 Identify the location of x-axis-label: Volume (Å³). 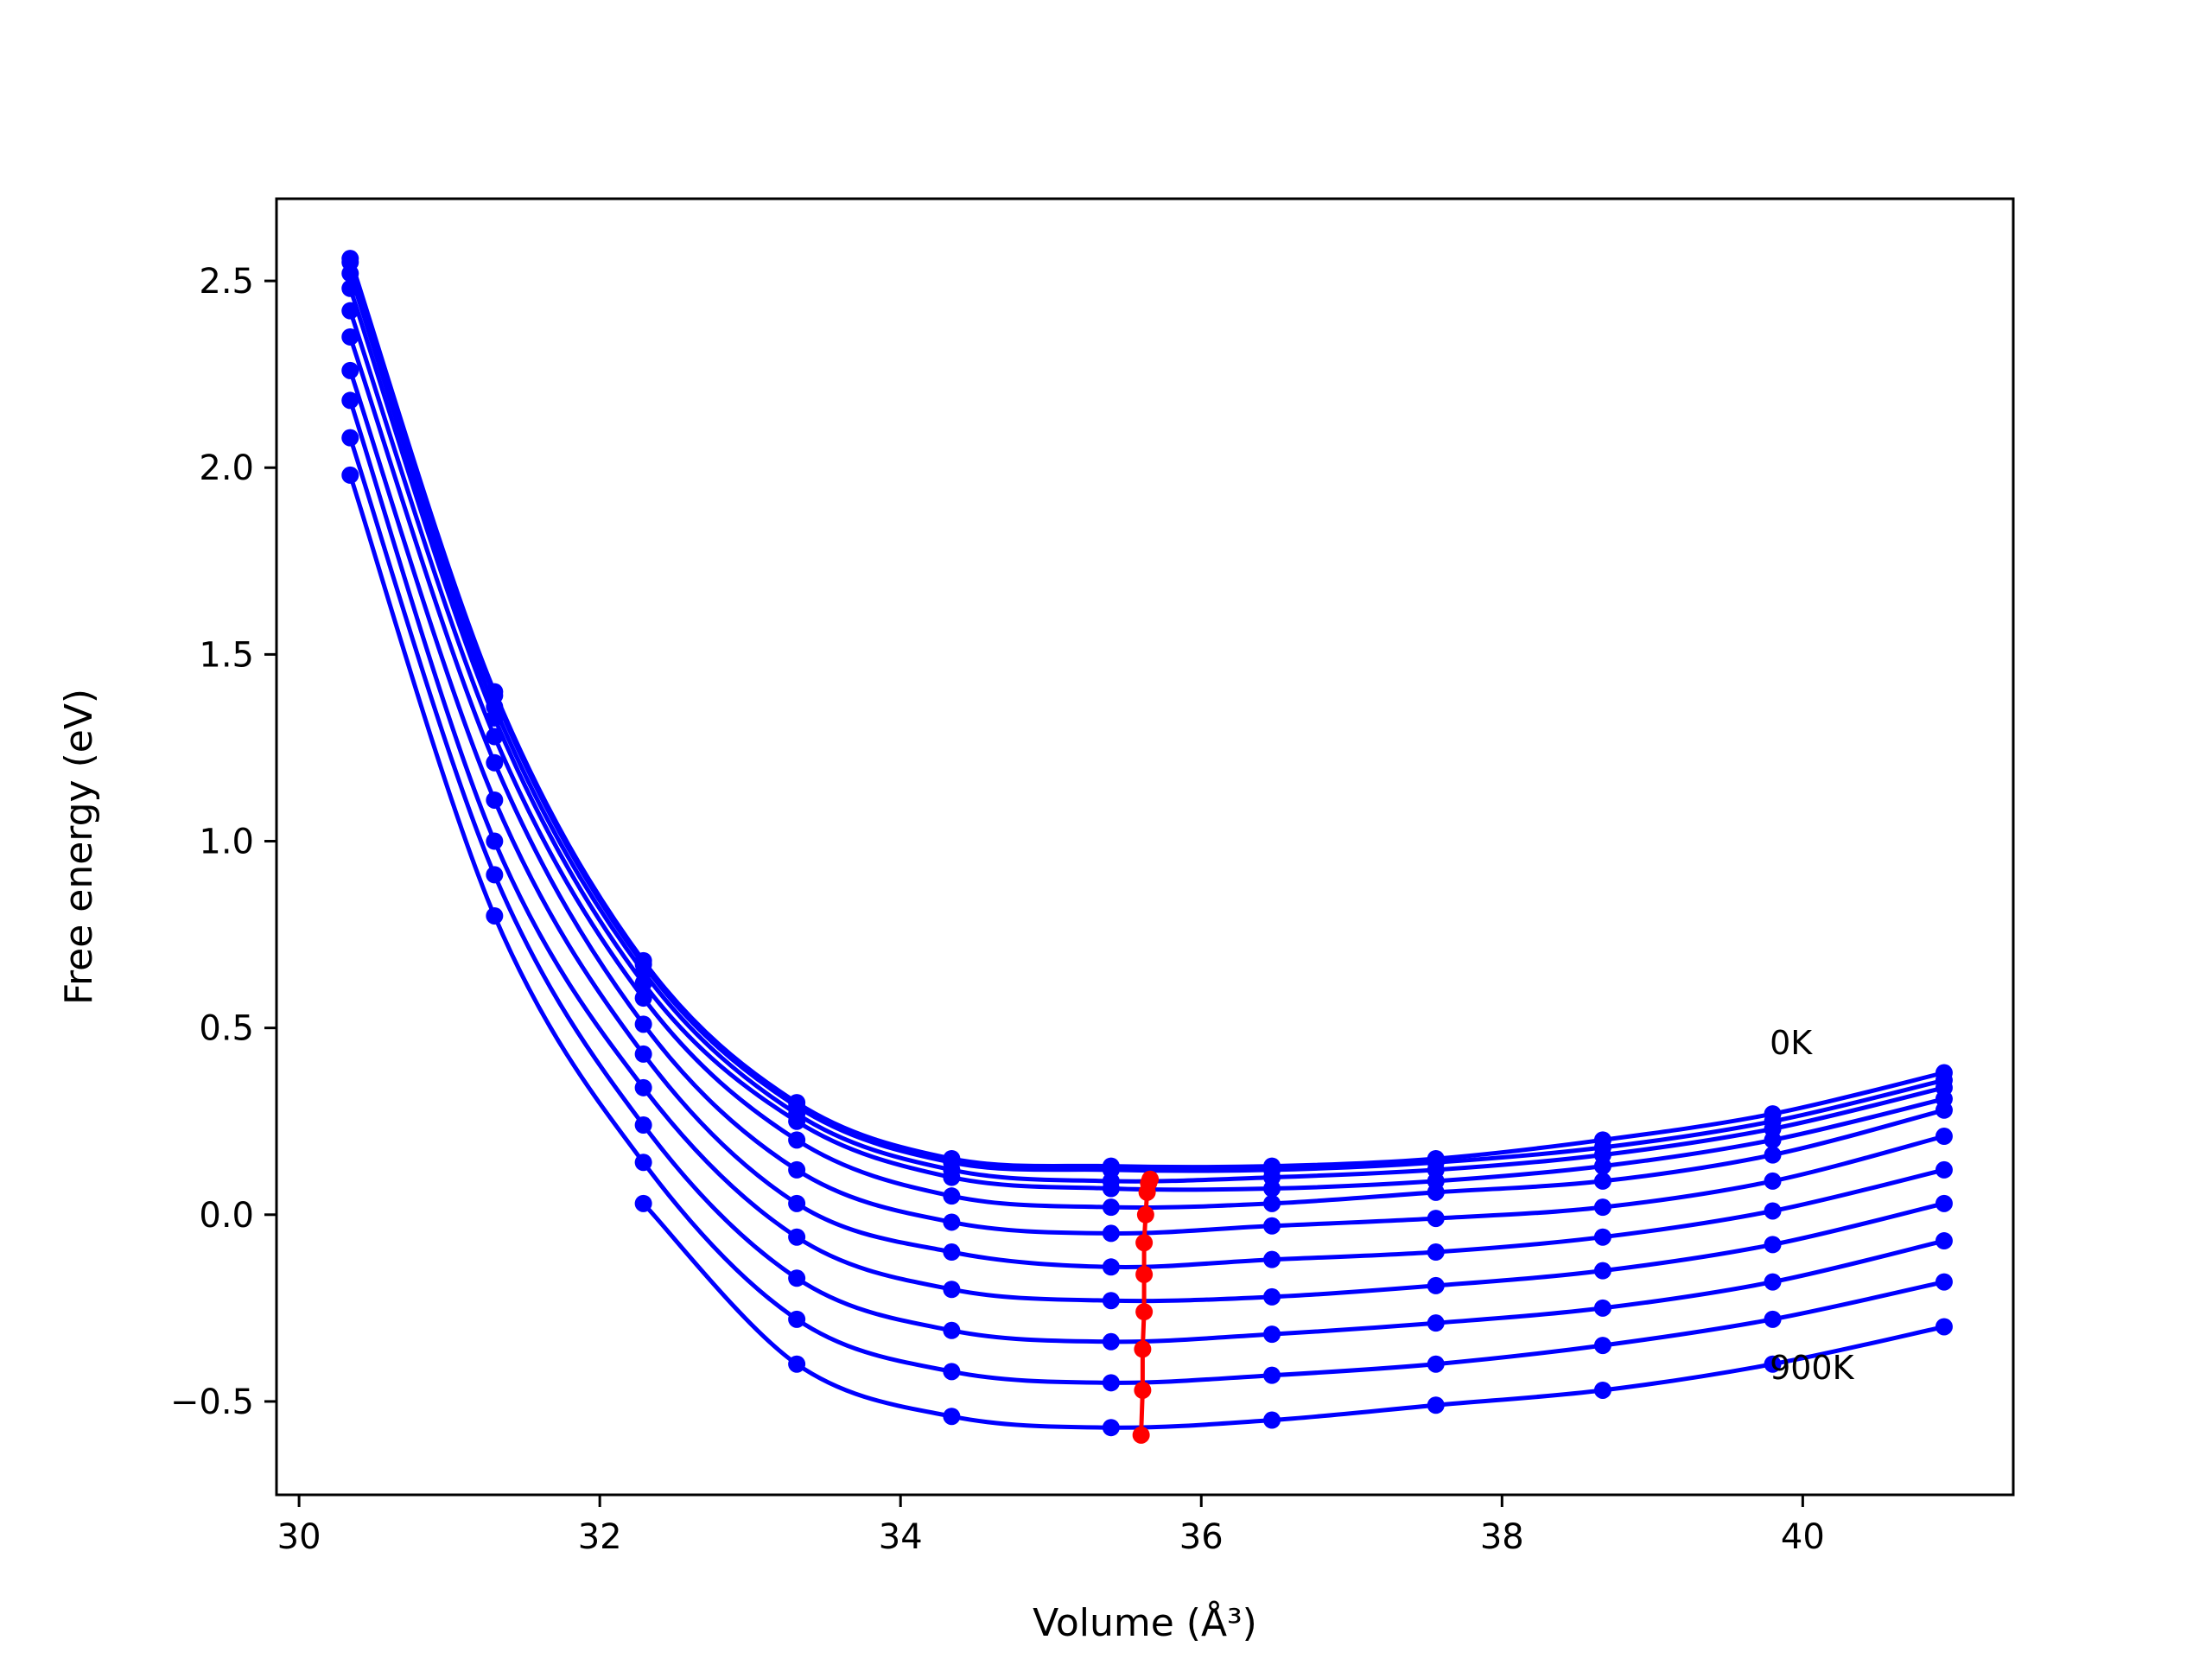
(1145, 1622).